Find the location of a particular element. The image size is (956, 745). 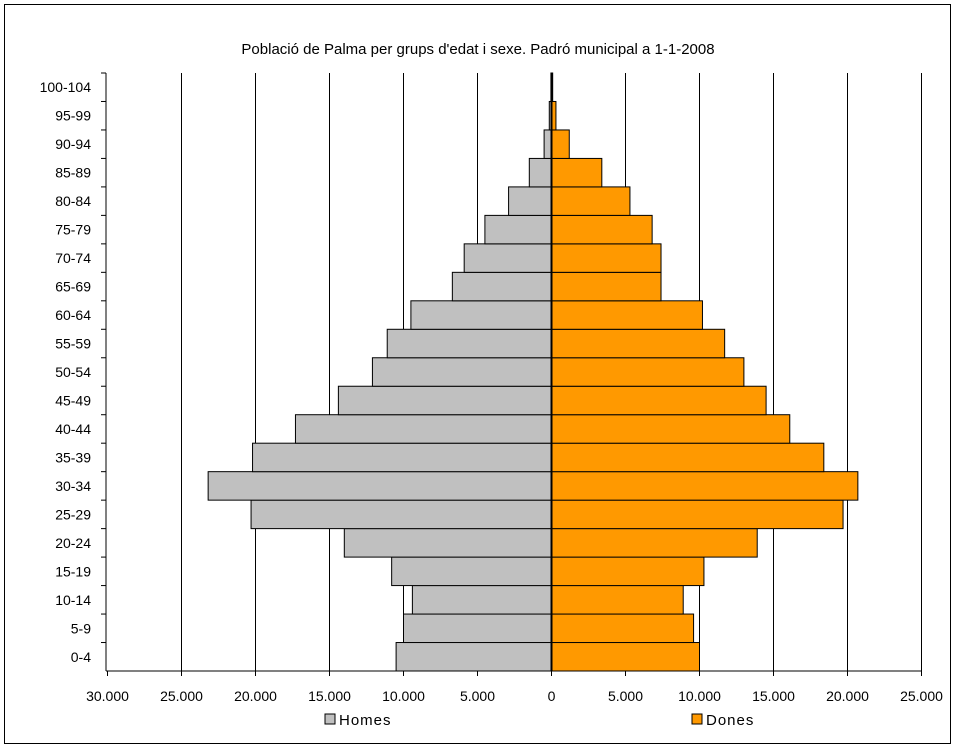

y-tick-label: 0-4 is located at coordinates (81, 657).